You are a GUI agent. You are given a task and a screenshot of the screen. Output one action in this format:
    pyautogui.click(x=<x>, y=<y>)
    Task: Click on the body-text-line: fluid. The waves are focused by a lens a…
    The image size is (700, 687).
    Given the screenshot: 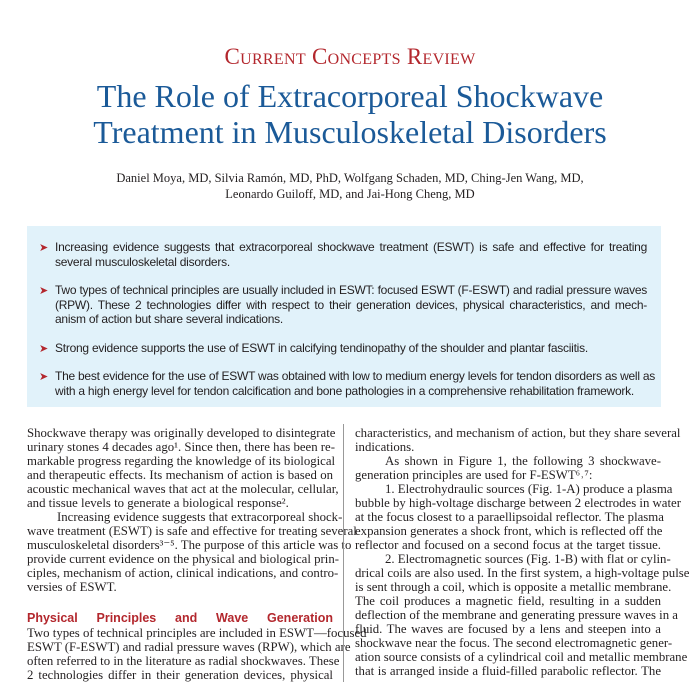 What is the action you would take?
    pyautogui.click(x=508, y=629)
    